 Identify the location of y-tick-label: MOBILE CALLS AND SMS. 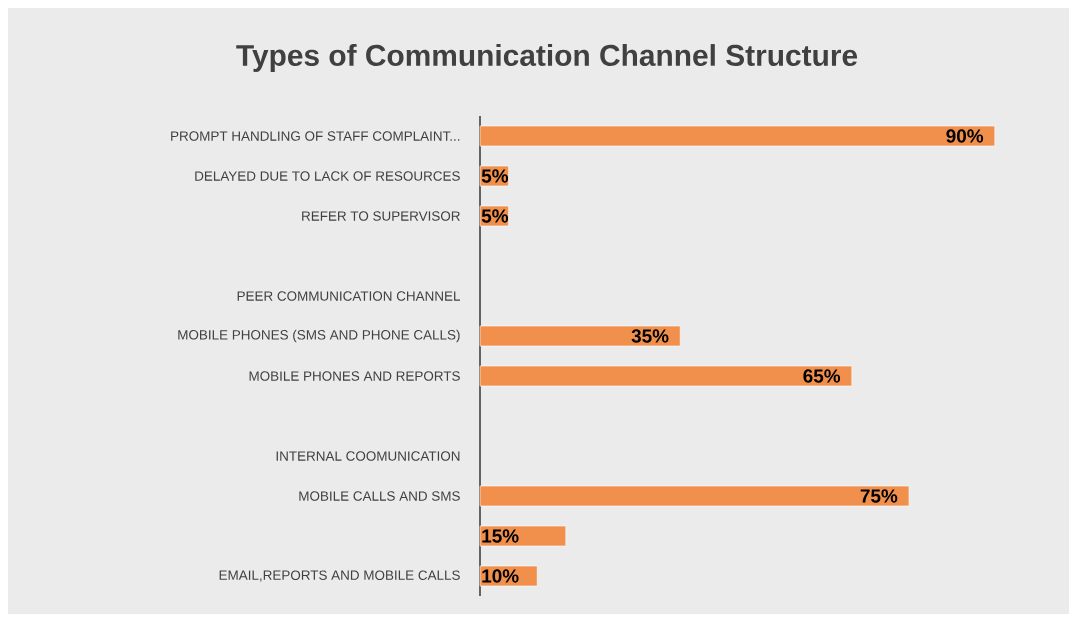
(379, 496).